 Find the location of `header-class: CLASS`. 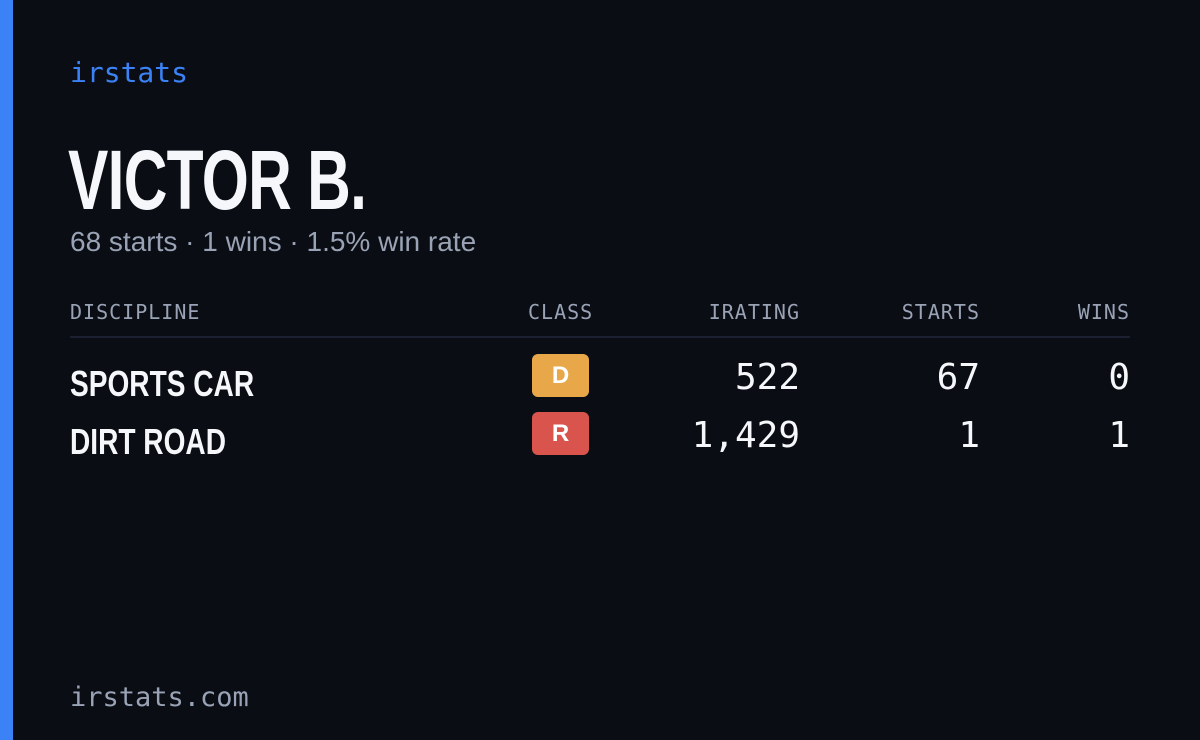

header-class: CLASS is located at coordinates (561, 312).